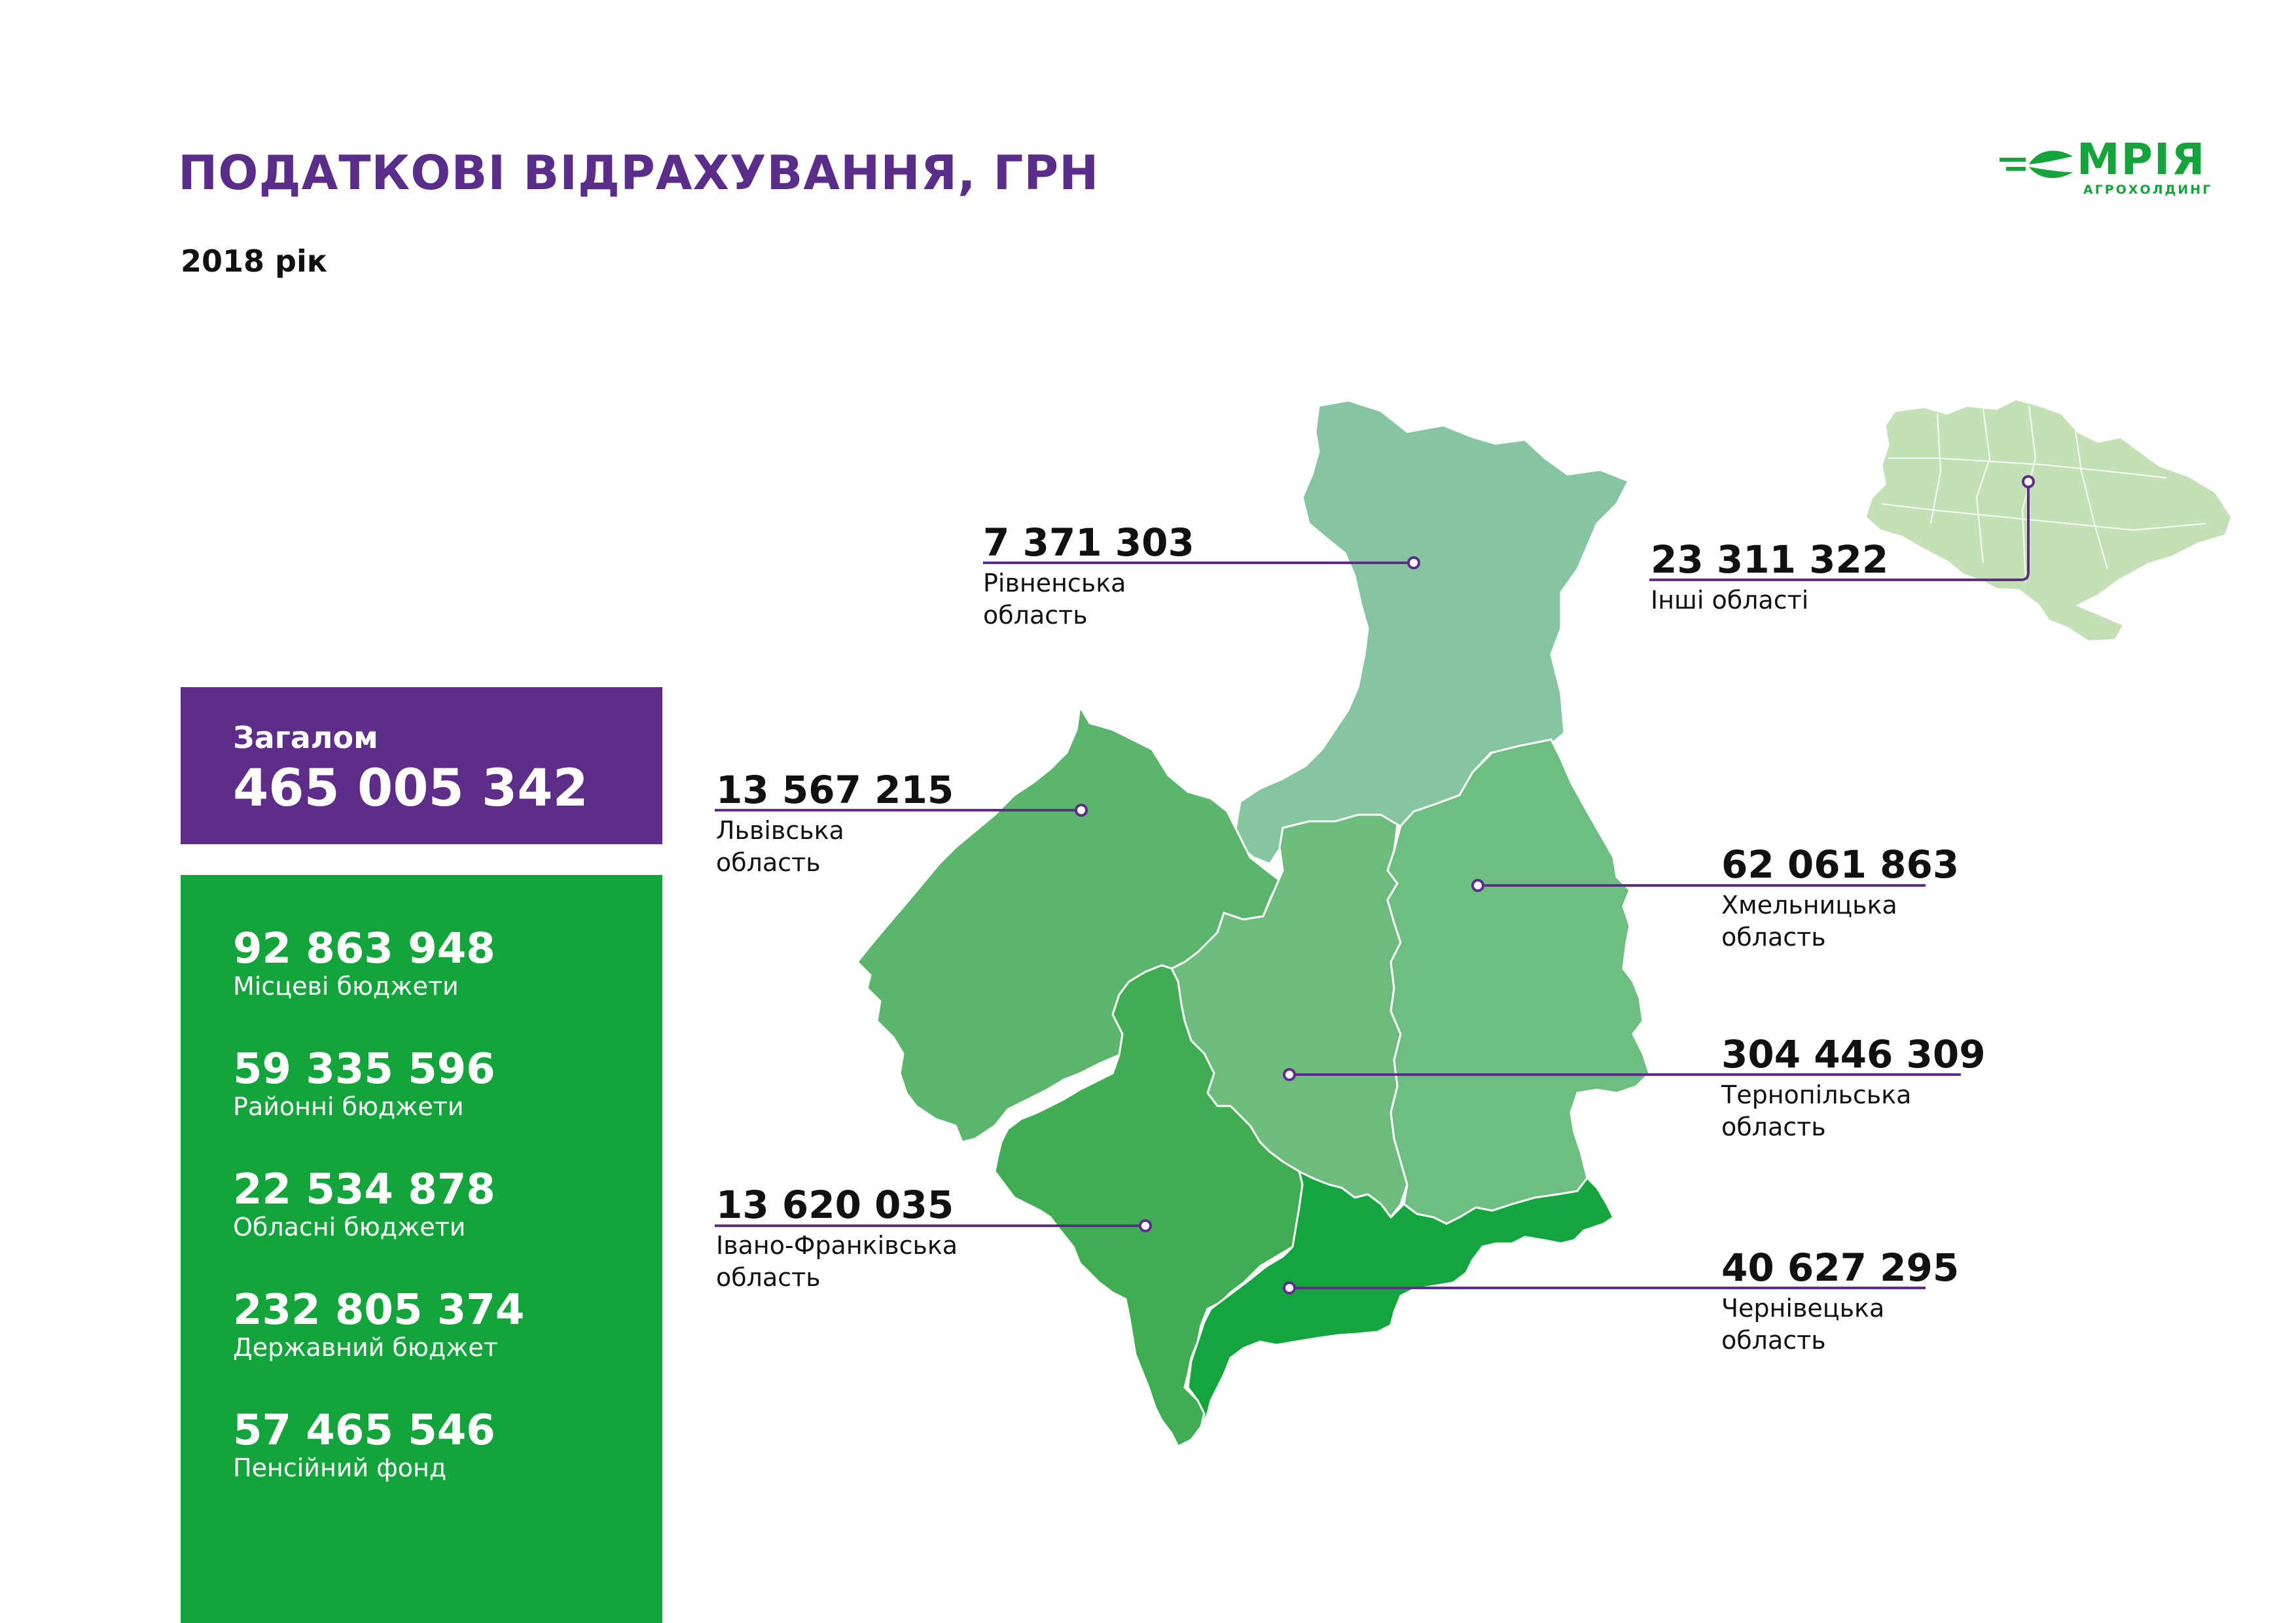  I want to click on region-value: 13 620 035, so click(835, 1205).